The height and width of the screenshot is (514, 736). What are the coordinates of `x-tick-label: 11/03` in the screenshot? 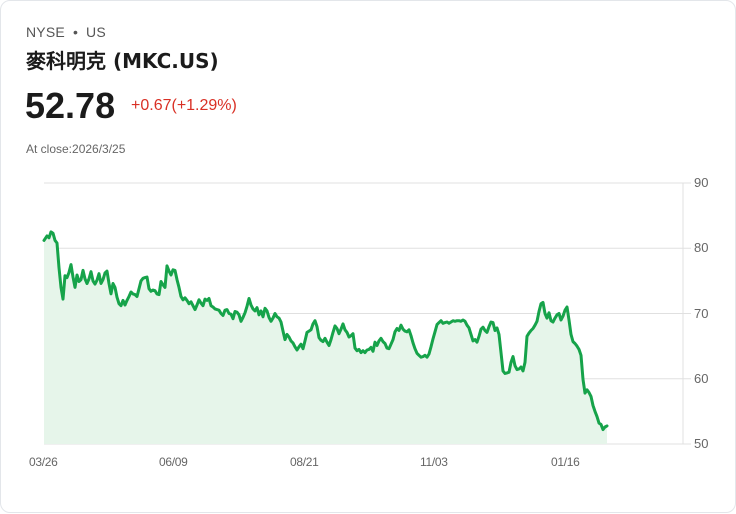 It's located at (434, 462).